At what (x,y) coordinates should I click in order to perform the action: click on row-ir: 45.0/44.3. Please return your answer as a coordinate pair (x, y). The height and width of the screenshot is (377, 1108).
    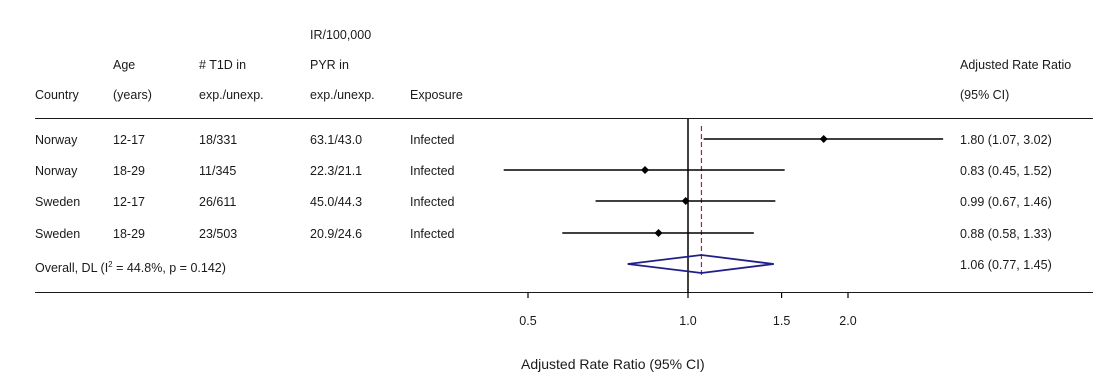
    Looking at the image, I should click on (336, 202).